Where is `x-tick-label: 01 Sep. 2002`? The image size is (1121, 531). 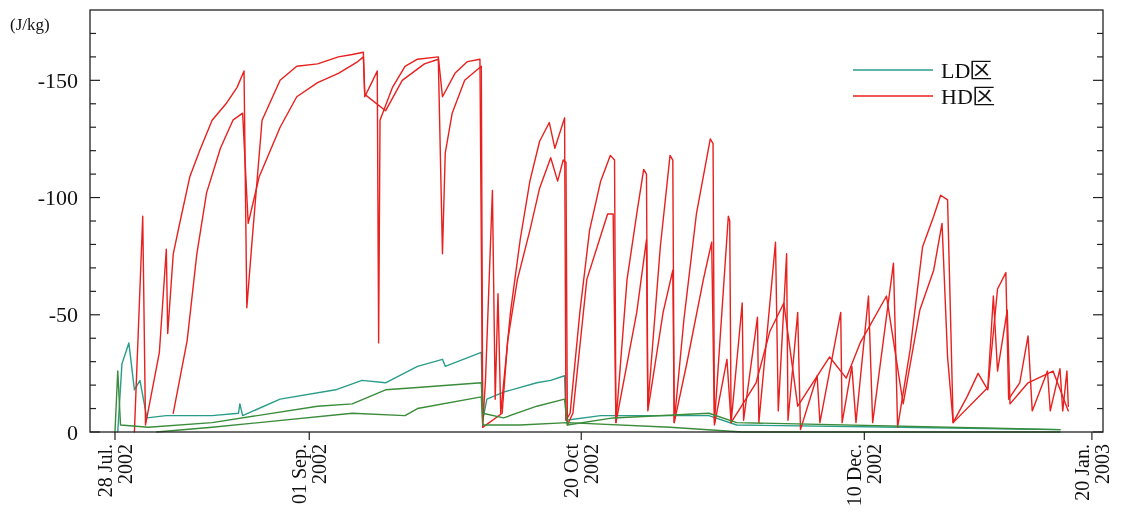
x-tick-label: 01 Sep. 2002 is located at coordinates (309, 474).